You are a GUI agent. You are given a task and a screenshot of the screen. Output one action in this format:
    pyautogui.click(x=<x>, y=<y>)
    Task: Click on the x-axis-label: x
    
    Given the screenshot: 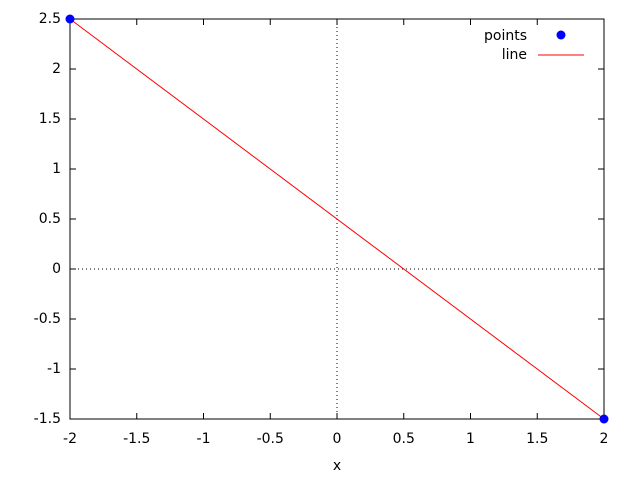 What is the action you would take?
    pyautogui.click(x=337, y=466)
    